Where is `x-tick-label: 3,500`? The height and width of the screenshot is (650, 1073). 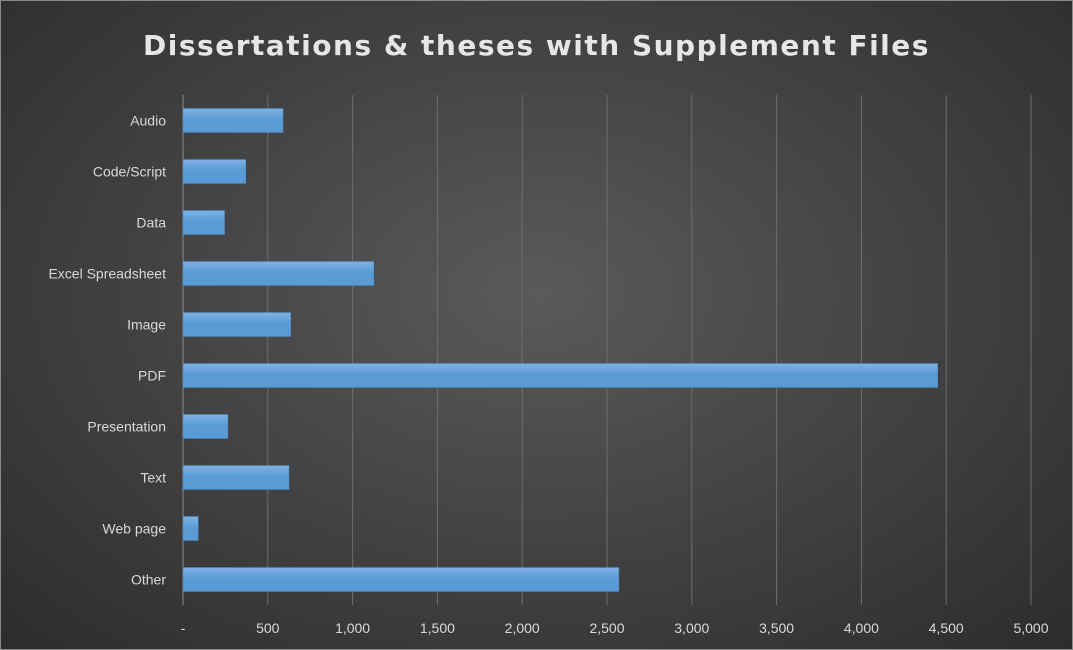
x-tick-label: 3,500 is located at coordinates (776, 628).